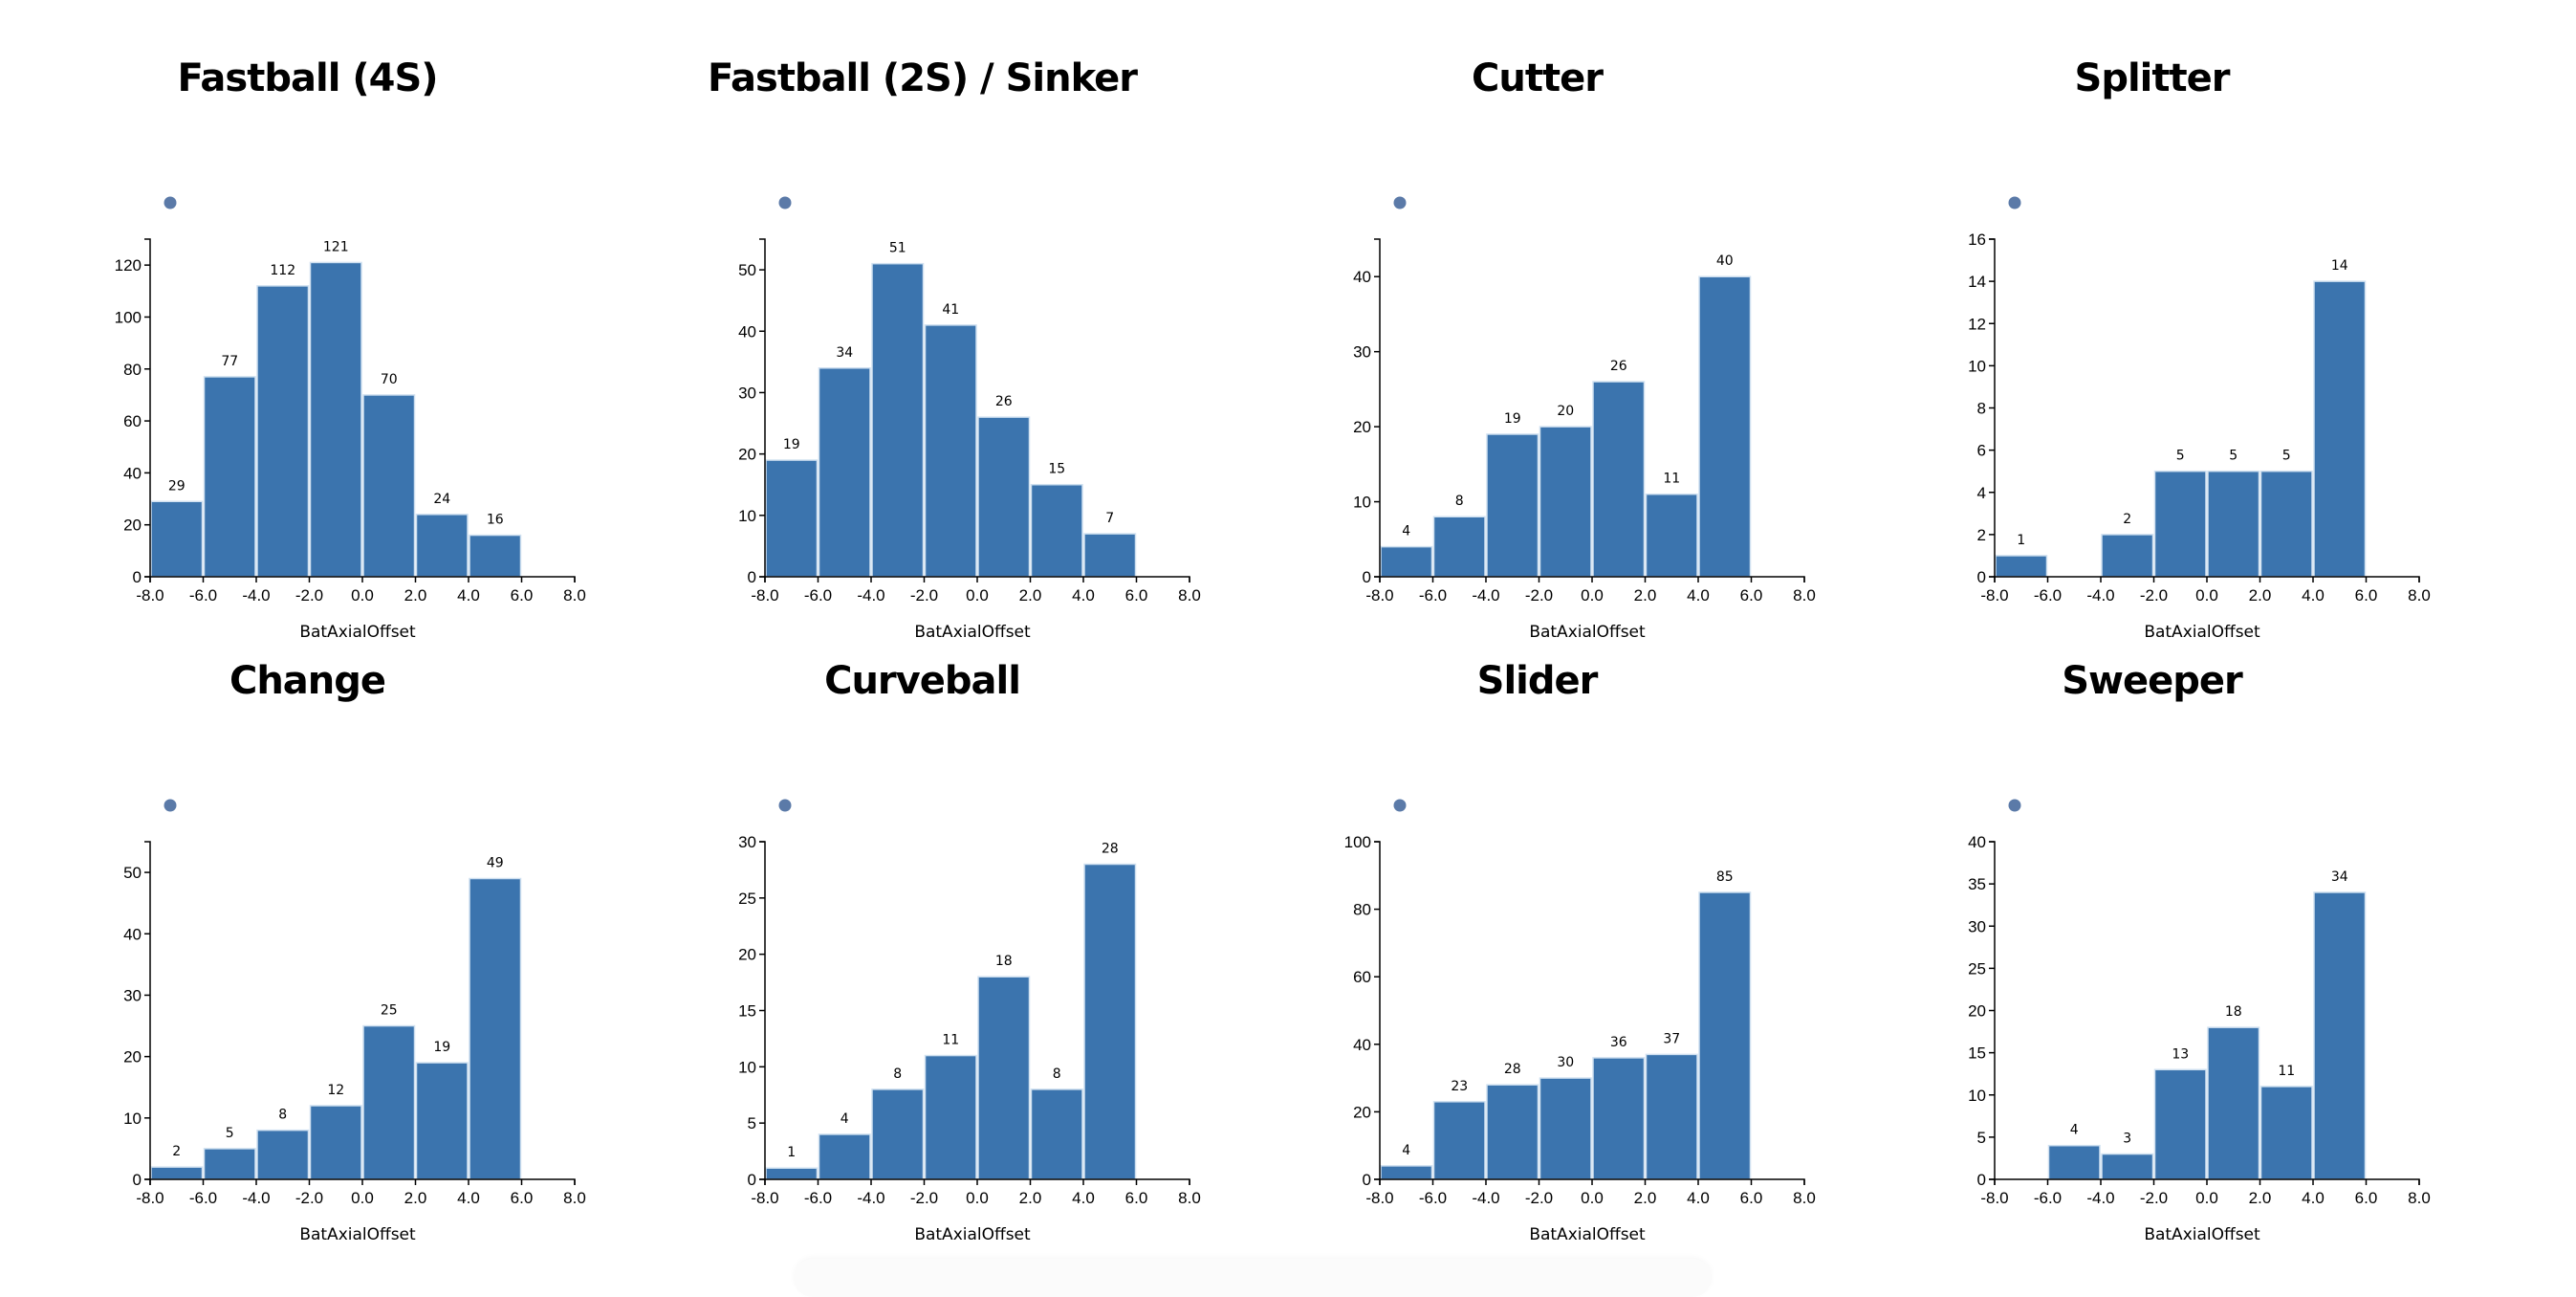 The image size is (2576, 1297). I want to click on bar-count-label: 19, so click(441, 1047).